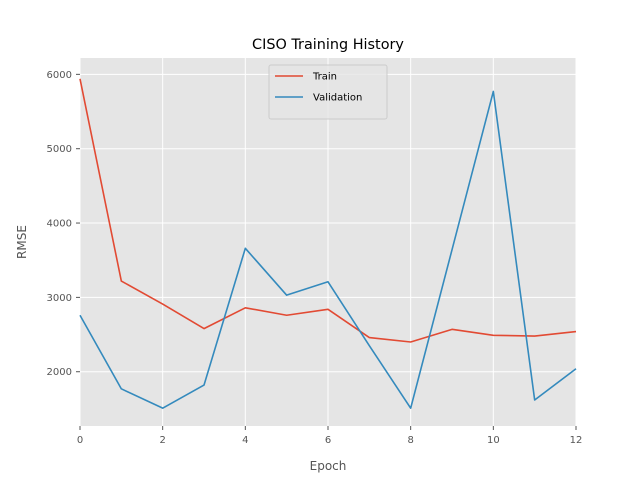  Describe the element at coordinates (324, 77) in the screenshot. I see `legend-label-train: Train` at that location.